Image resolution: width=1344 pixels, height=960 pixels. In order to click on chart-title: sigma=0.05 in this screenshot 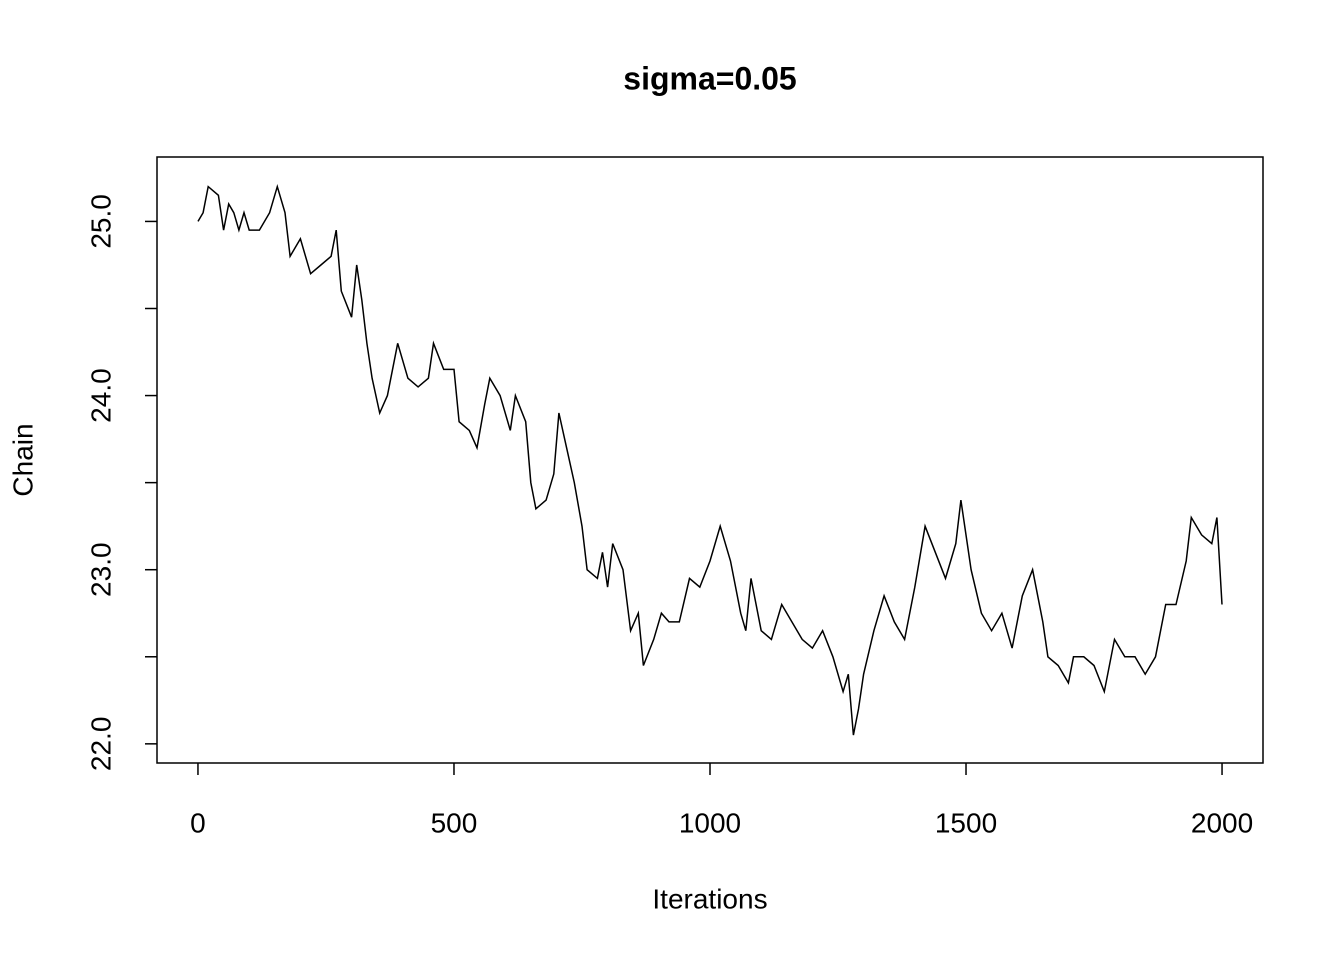, I will do `click(709, 78)`.